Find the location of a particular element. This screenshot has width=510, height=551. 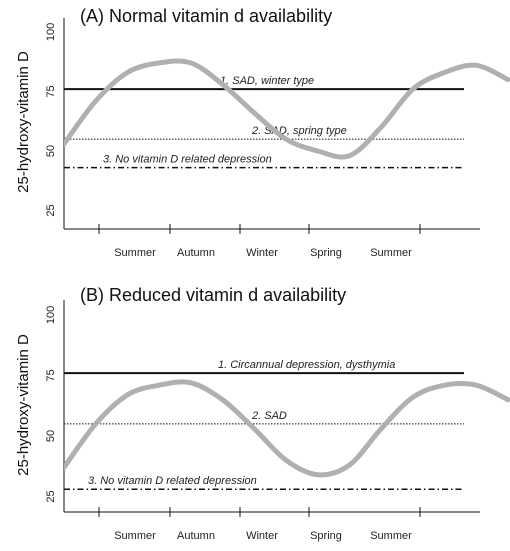

chart-title-a: (A) Normal vitamin d availability is located at coordinates (206, 16).